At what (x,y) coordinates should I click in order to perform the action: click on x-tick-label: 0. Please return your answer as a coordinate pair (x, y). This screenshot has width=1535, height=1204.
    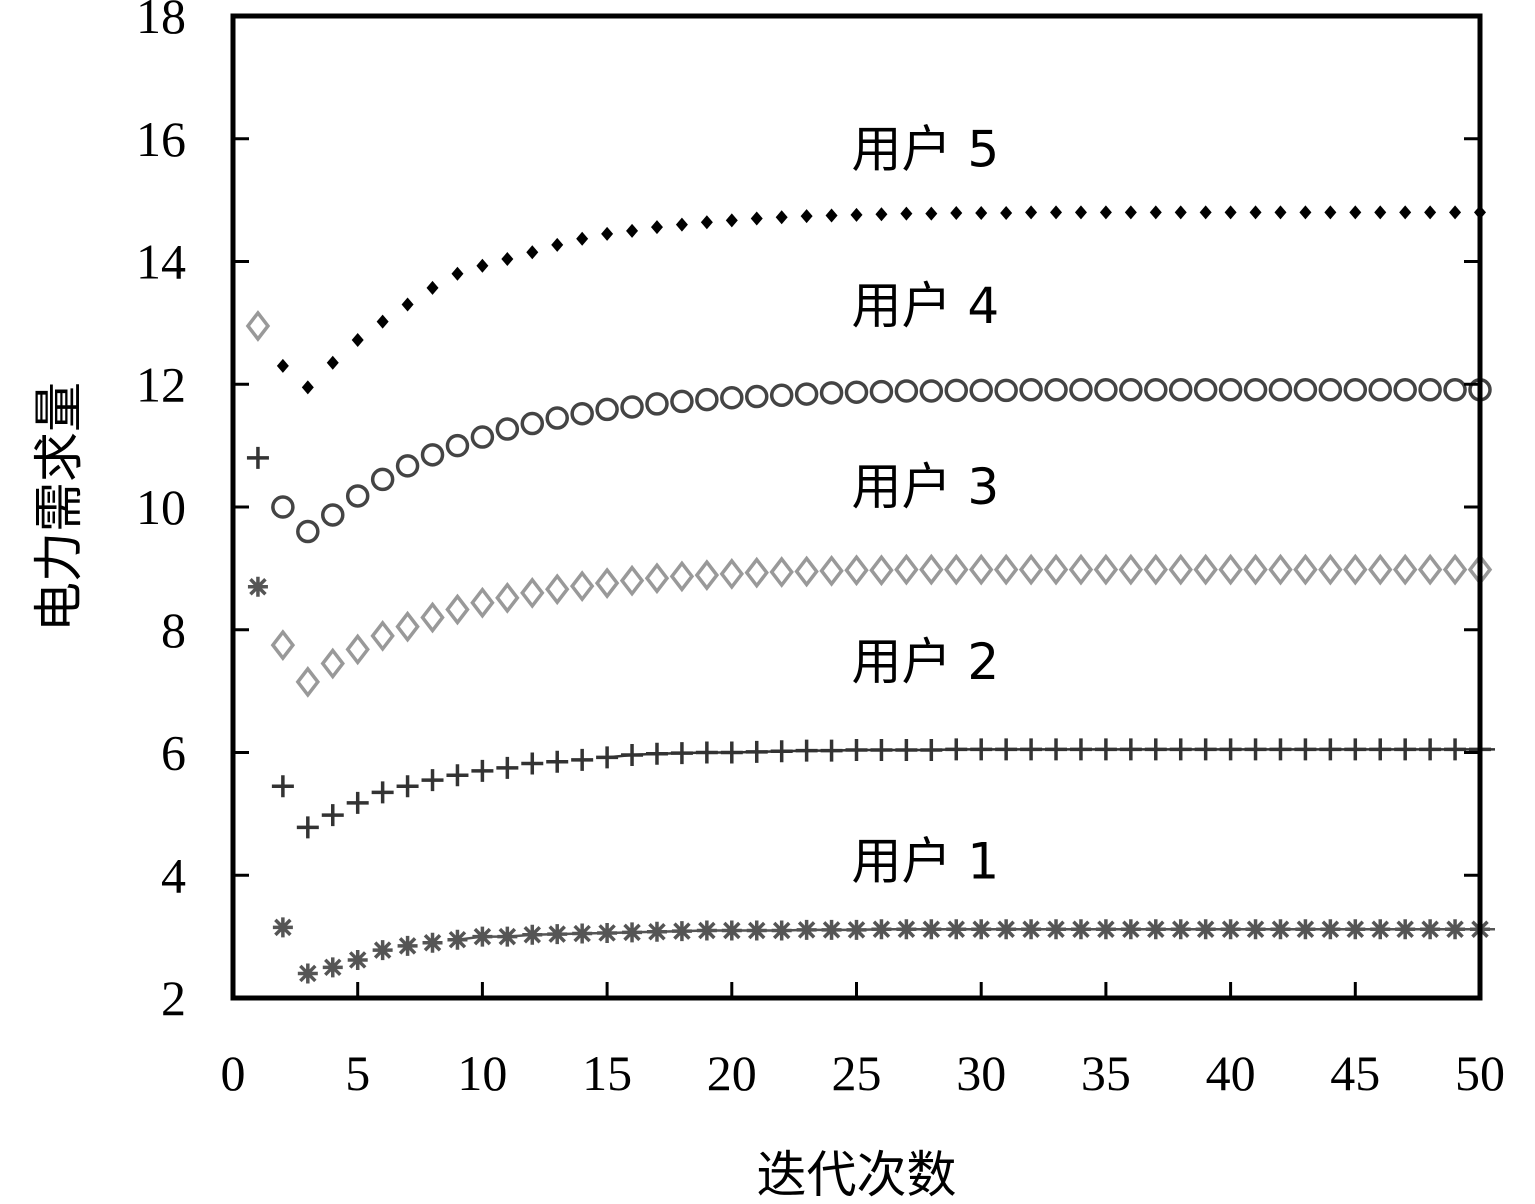
    Looking at the image, I should click on (233, 1073).